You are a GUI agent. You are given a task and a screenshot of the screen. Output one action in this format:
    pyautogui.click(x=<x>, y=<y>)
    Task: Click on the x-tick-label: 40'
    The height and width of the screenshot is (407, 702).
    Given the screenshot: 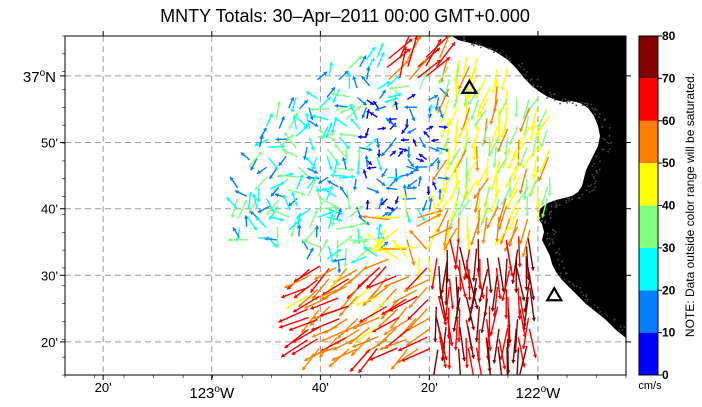 What is the action you would take?
    pyautogui.click(x=320, y=387)
    